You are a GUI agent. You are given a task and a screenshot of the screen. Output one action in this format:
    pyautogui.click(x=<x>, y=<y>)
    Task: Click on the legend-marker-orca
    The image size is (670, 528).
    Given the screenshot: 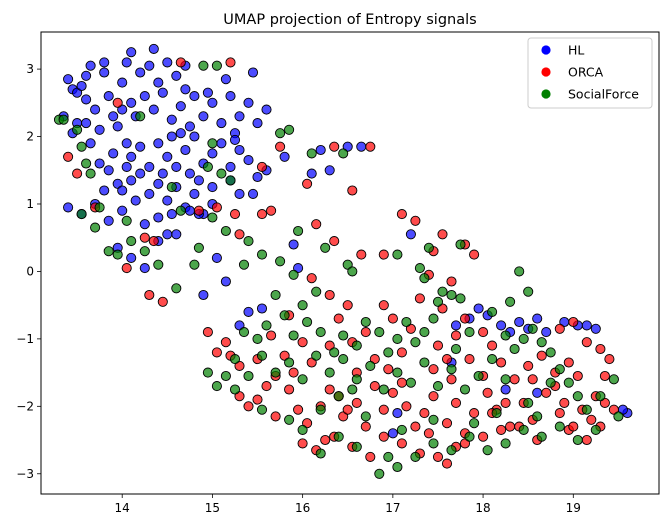 What is the action you would take?
    pyautogui.click(x=546, y=72)
    